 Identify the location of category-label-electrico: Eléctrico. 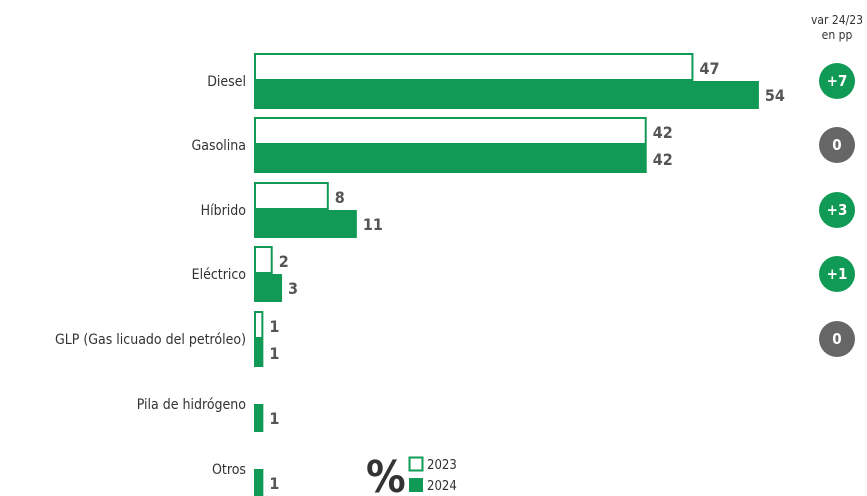
(219, 275).